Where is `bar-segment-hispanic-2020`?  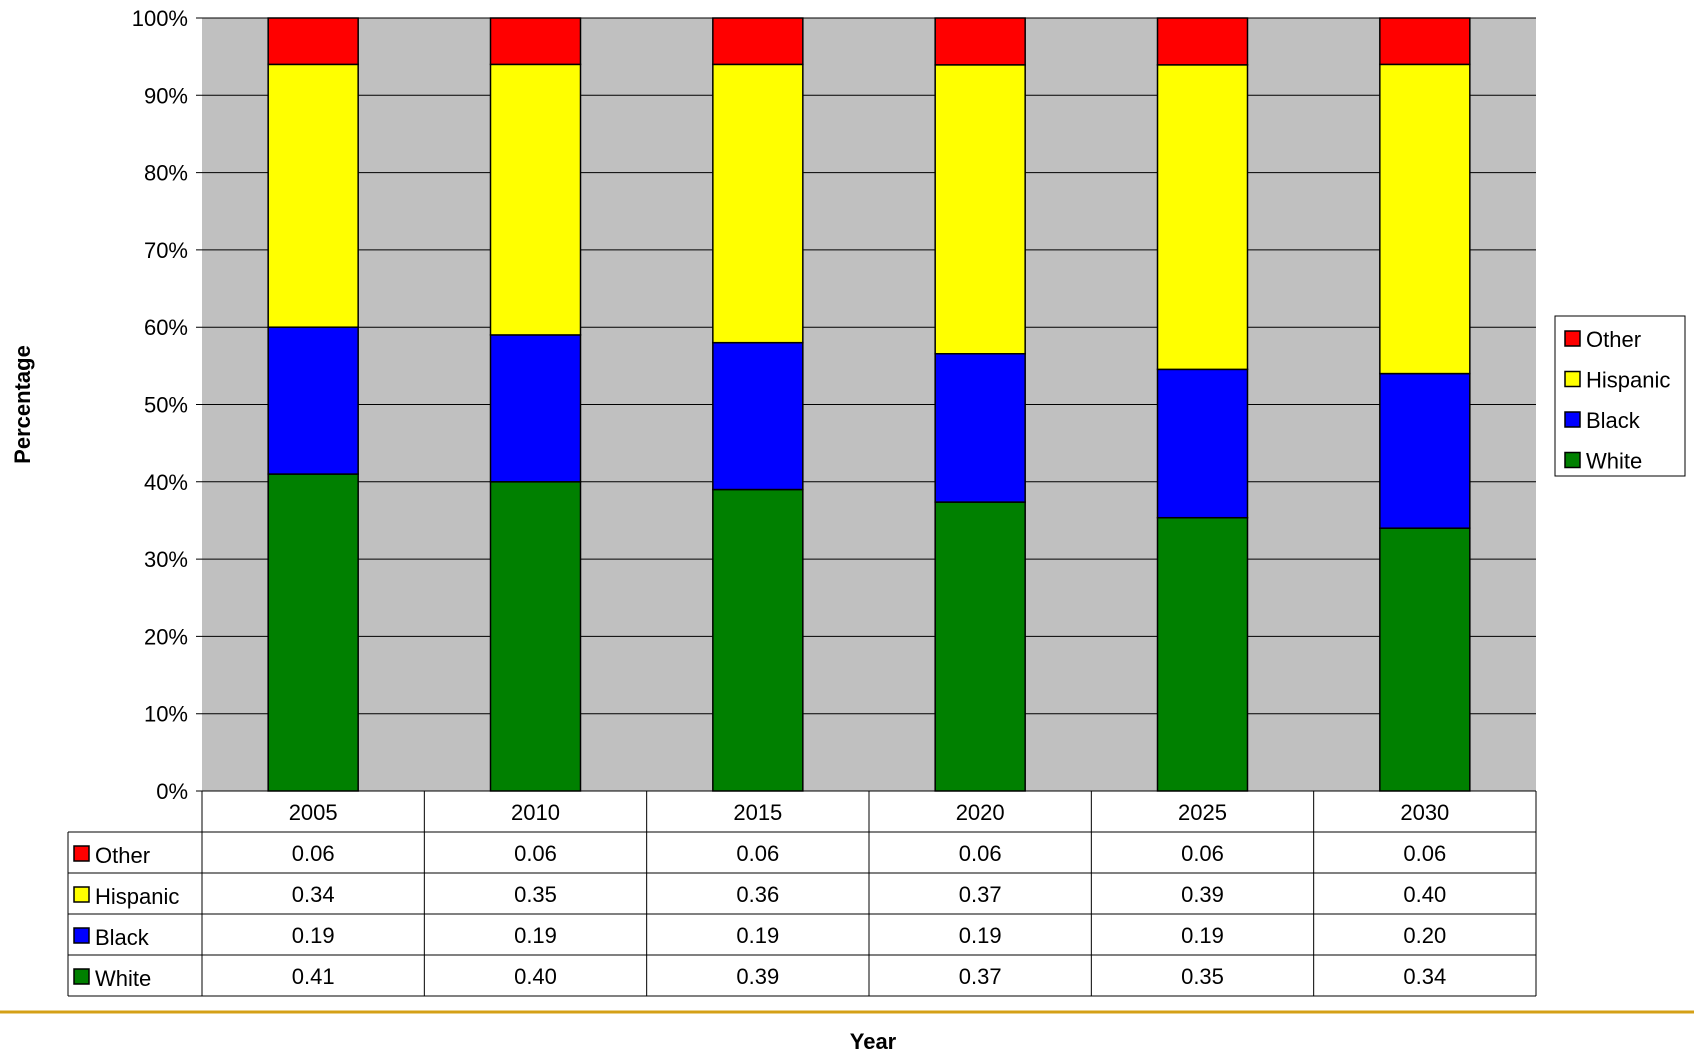 bar-segment-hispanic-2020 is located at coordinates (980, 209).